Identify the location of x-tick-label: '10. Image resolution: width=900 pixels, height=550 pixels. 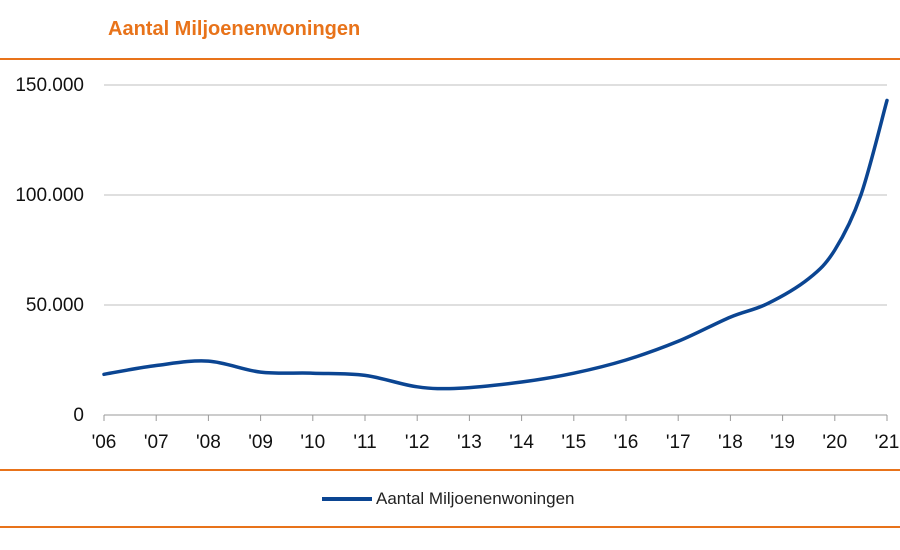
(312, 442).